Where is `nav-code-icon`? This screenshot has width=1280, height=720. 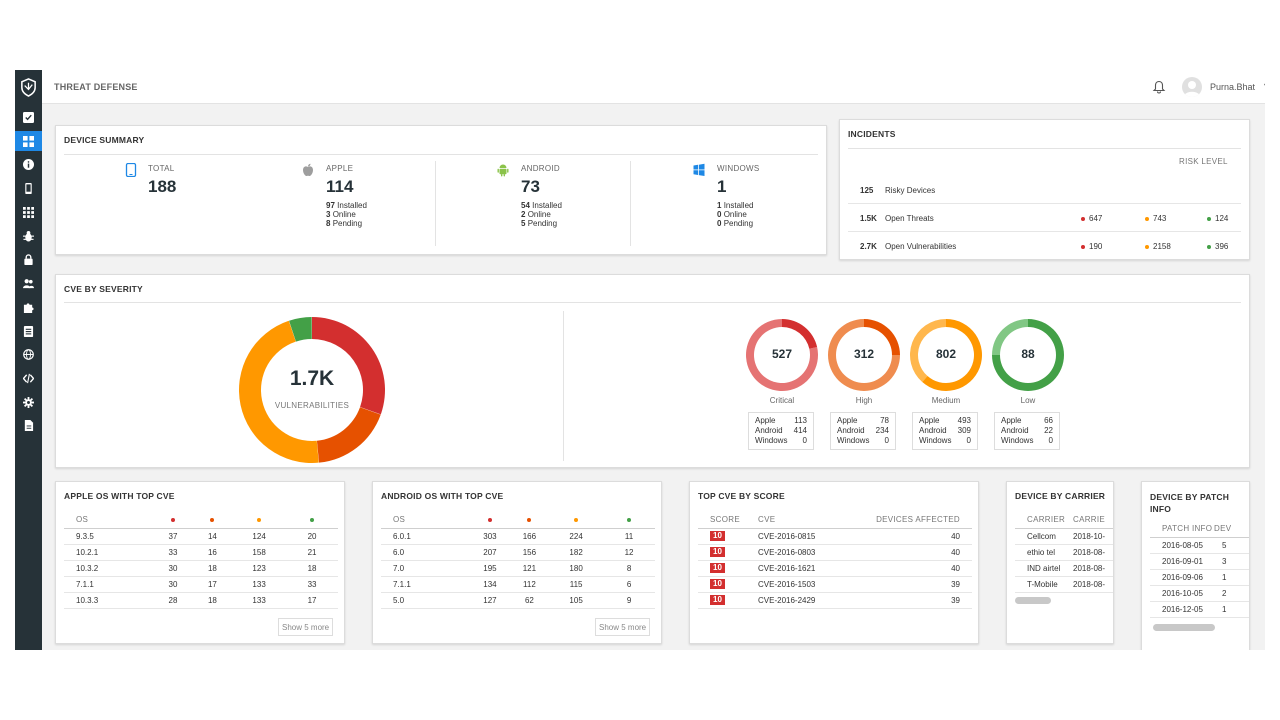 nav-code-icon is located at coordinates (28, 378).